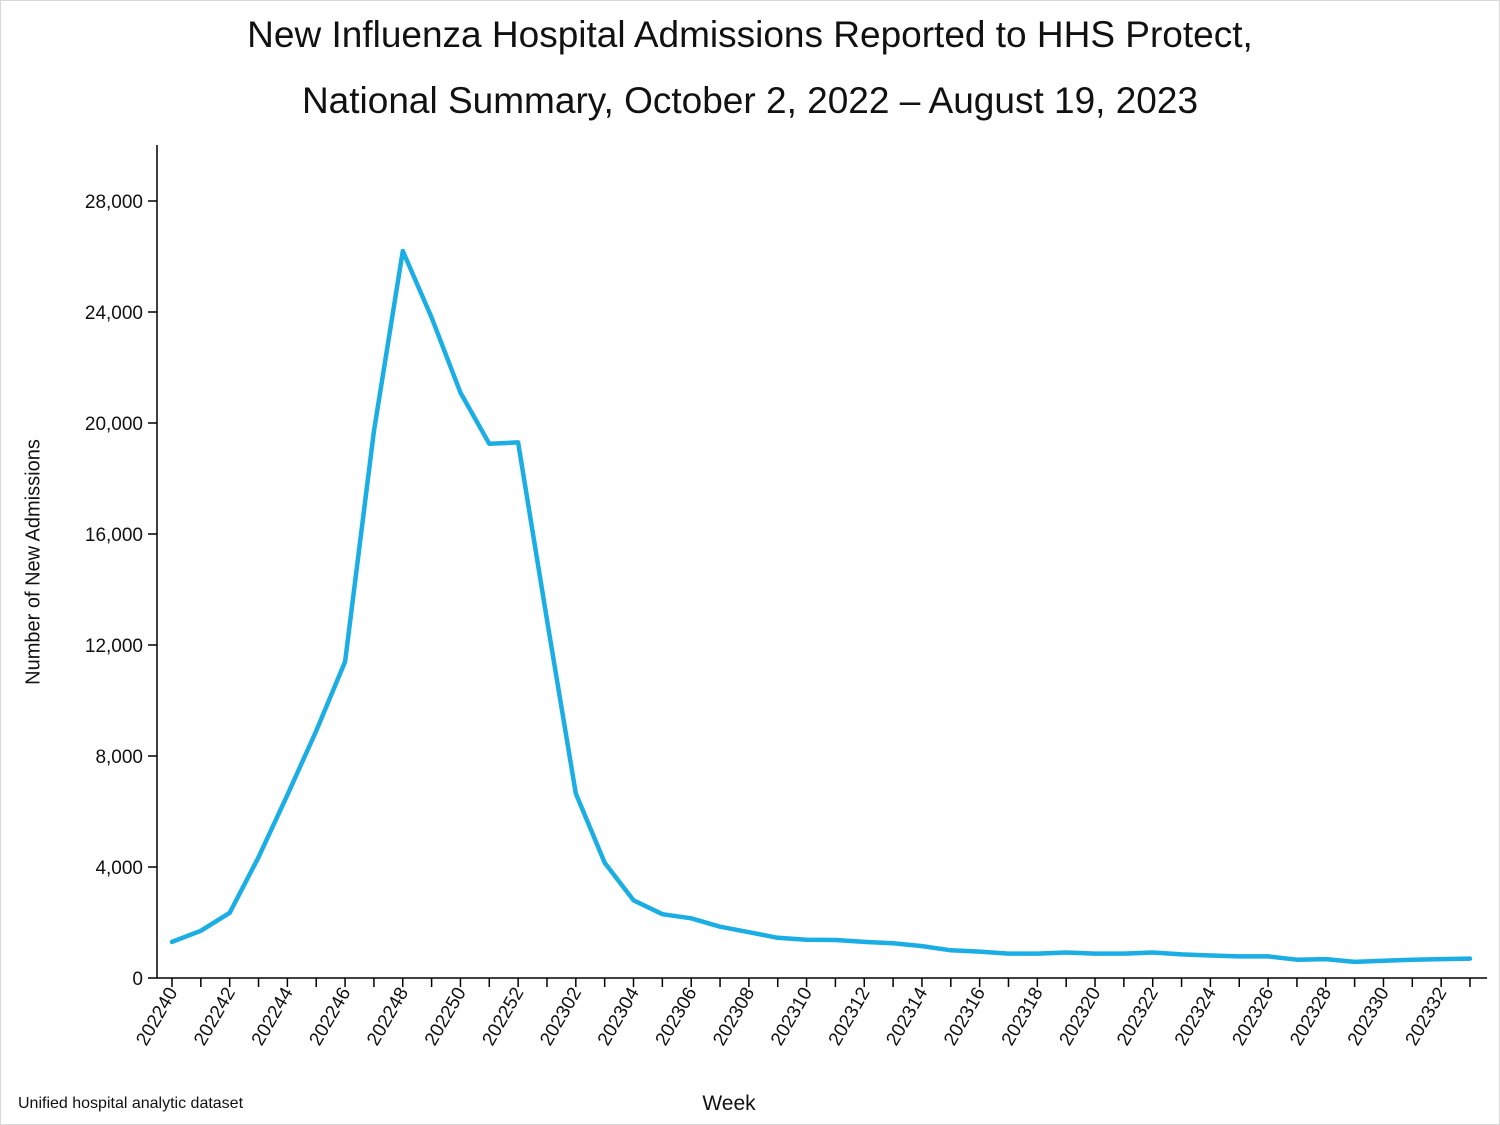 The width and height of the screenshot is (1500, 1125). I want to click on y-tick-label: 12,000, so click(114, 646).